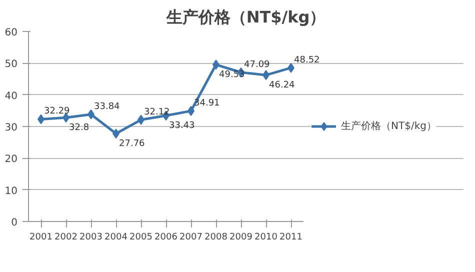 The image size is (475, 272). What do you see at coordinates (11, 33) in the screenshot?
I see `y-tick-label: 60` at bounding box center [11, 33].